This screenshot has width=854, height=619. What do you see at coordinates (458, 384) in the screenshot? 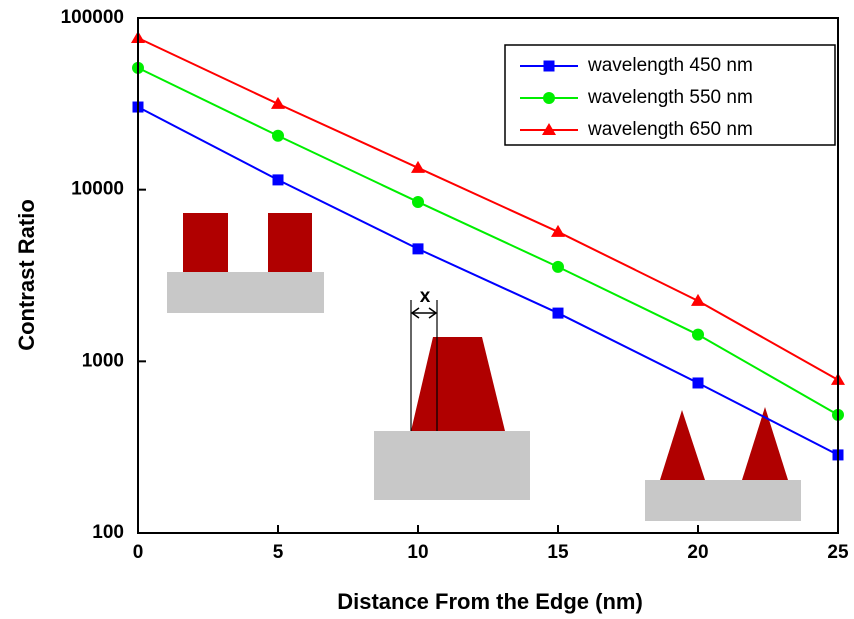
I see `trapezoid` at bounding box center [458, 384].